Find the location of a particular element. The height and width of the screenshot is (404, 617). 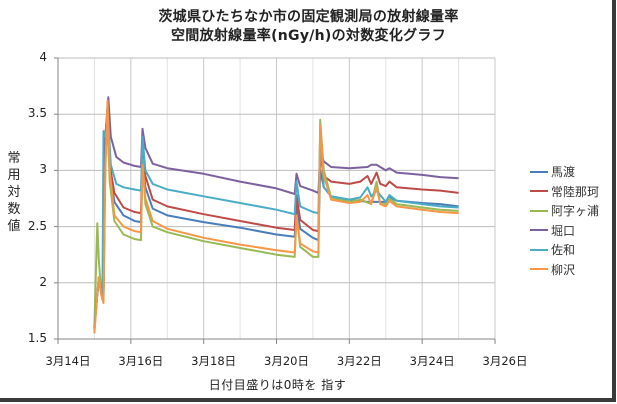

y-axis-label: 常用対数値 is located at coordinates (14, 192).